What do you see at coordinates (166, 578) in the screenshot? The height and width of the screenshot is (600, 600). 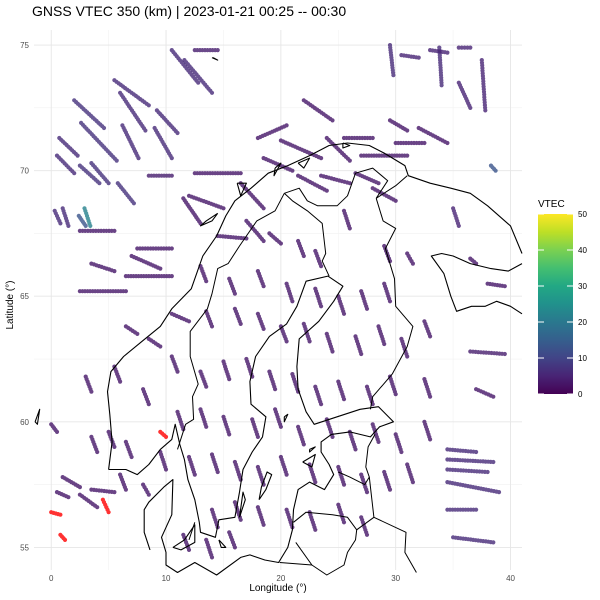 I see `x-tick-label: 10` at bounding box center [166, 578].